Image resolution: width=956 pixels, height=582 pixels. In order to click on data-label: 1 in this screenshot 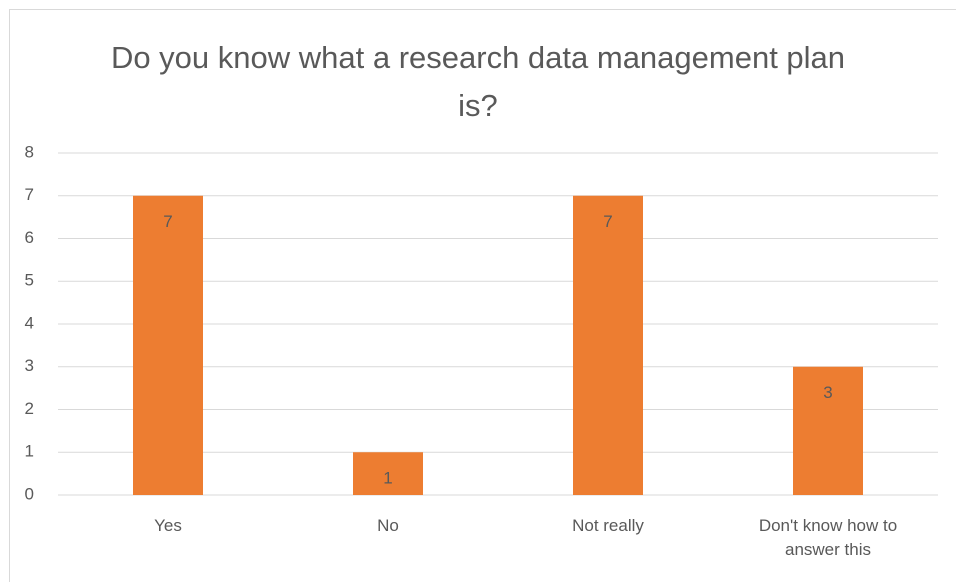, I will do `click(387, 478)`.